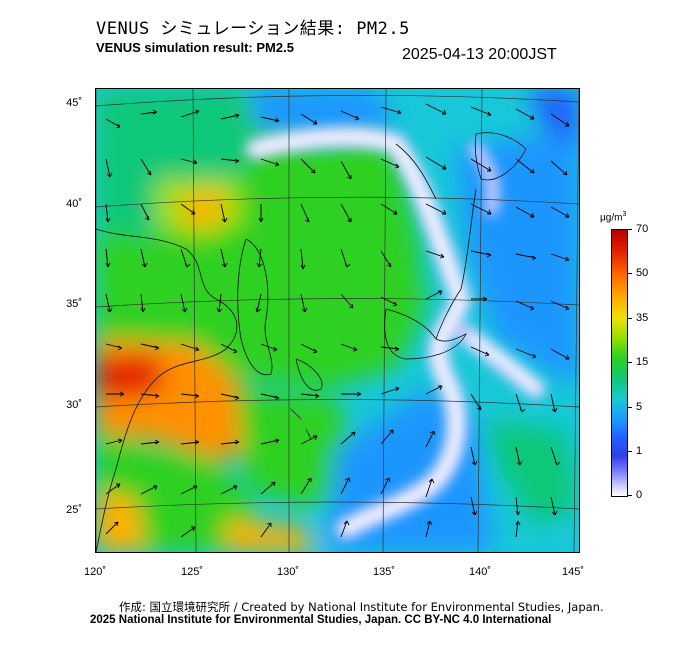 The height and width of the screenshot is (649, 700). What do you see at coordinates (639, 495) in the screenshot?
I see `colorbar-label-0: 0` at bounding box center [639, 495].